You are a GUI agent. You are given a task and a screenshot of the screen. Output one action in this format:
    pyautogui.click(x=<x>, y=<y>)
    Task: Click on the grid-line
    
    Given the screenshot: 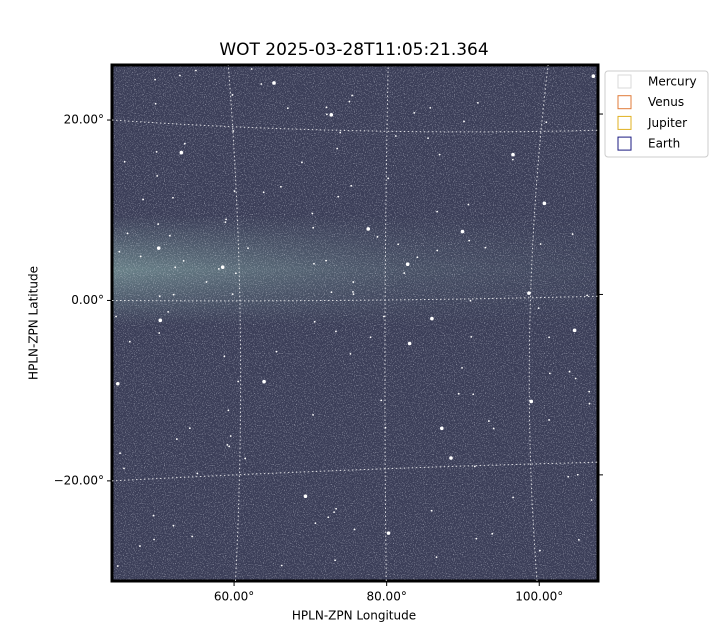 What is the action you would take?
    pyautogui.click(x=386, y=323)
    